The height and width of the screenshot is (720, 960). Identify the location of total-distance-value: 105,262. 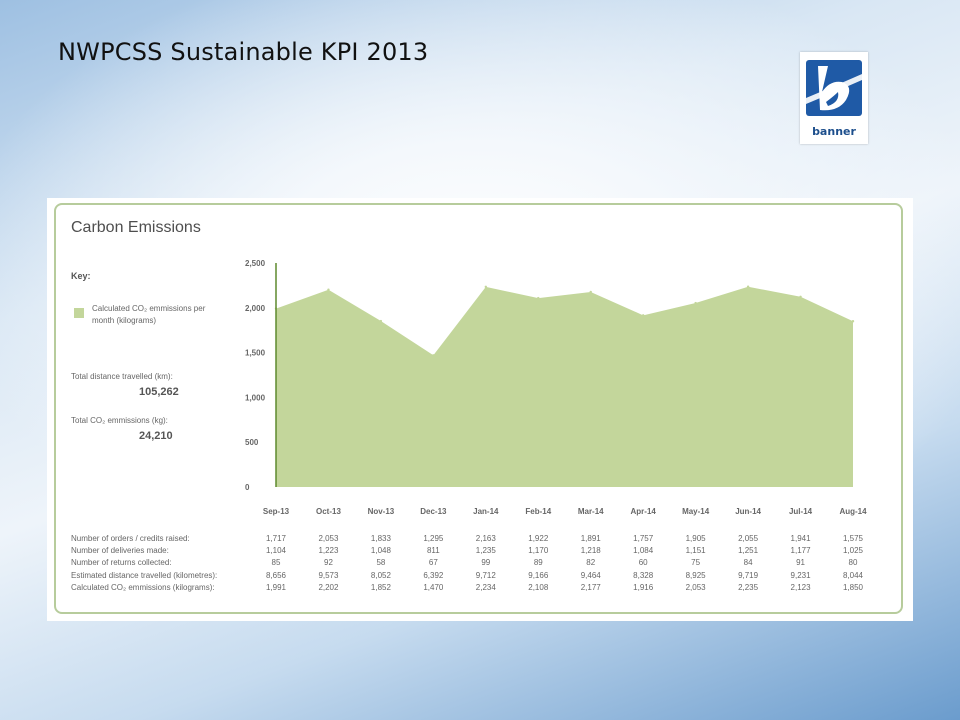
(159, 392).